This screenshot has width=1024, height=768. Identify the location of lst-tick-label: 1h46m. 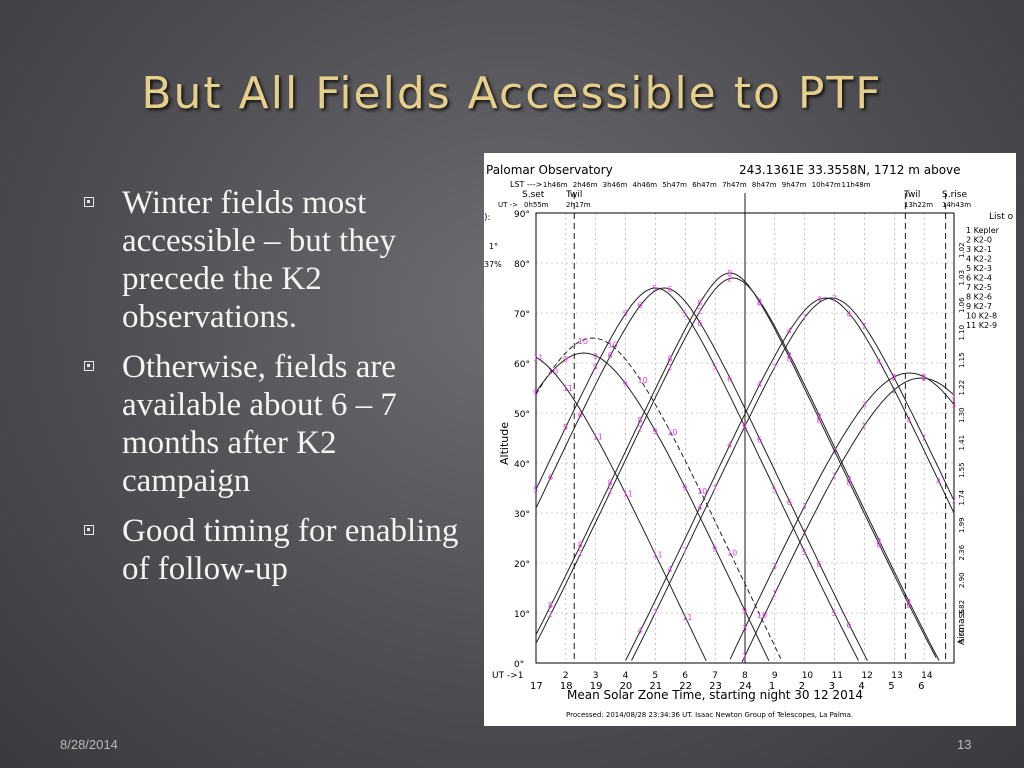
(555, 185).